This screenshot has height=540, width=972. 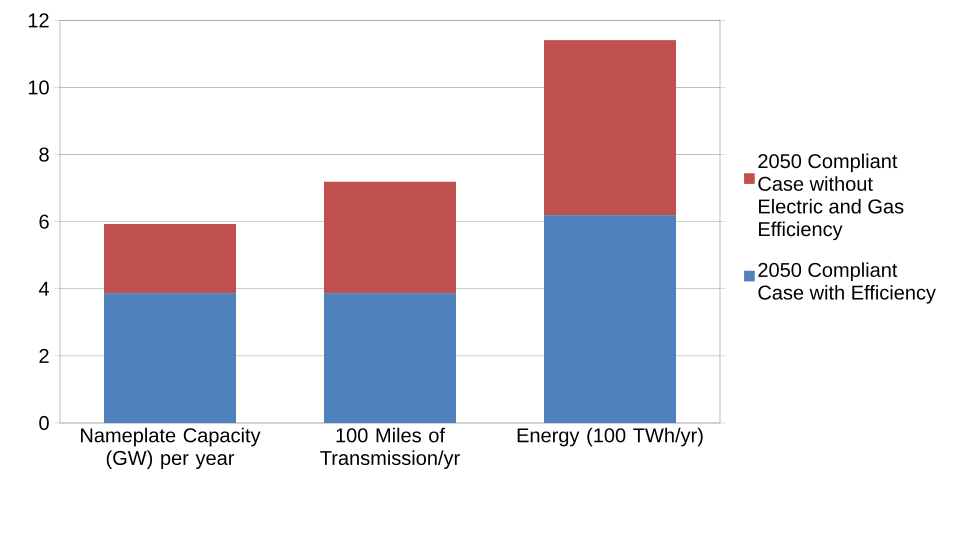 What do you see at coordinates (44, 221) in the screenshot?
I see `y-tick-label: 6` at bounding box center [44, 221].